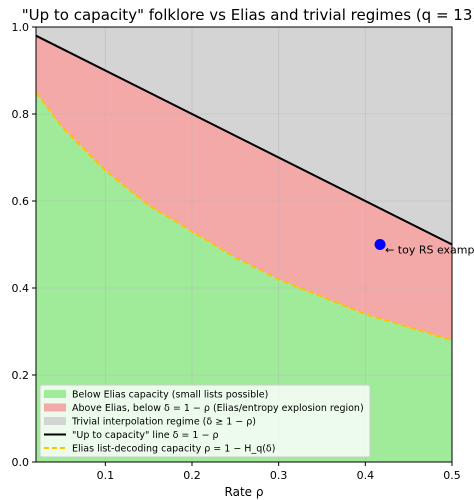 Image resolution: width=474 pixels, height=500 pixels. Describe the element at coordinates (24, 245) in the screenshot. I see `y-axis: 0.0 0.2 0.4 0.6 0.8 1.0` at that location.